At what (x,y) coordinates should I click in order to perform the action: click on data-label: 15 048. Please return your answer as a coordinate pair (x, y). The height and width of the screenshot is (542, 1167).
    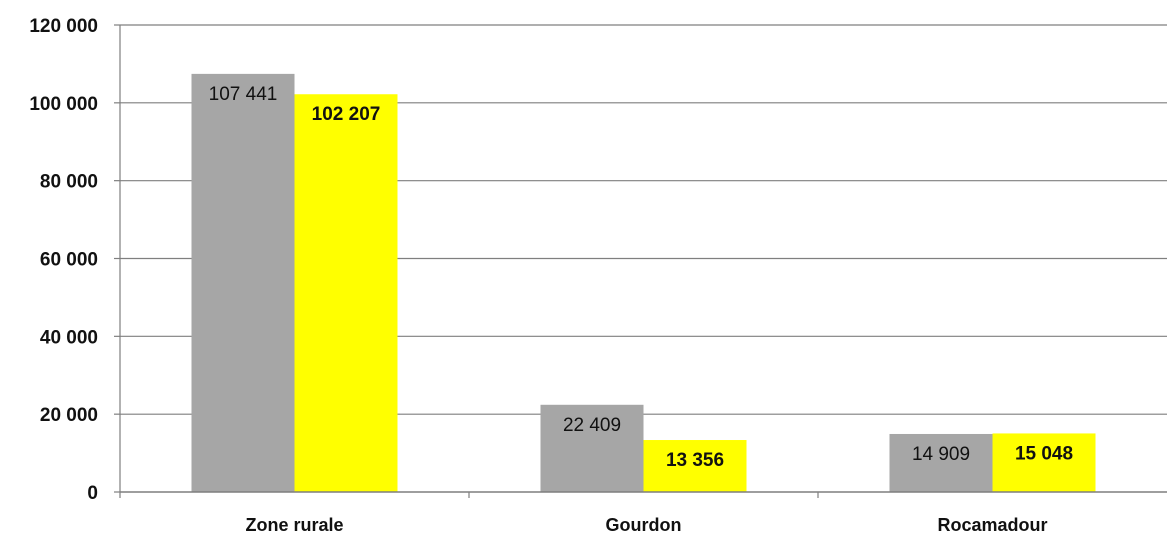
    Looking at the image, I should click on (1044, 453).